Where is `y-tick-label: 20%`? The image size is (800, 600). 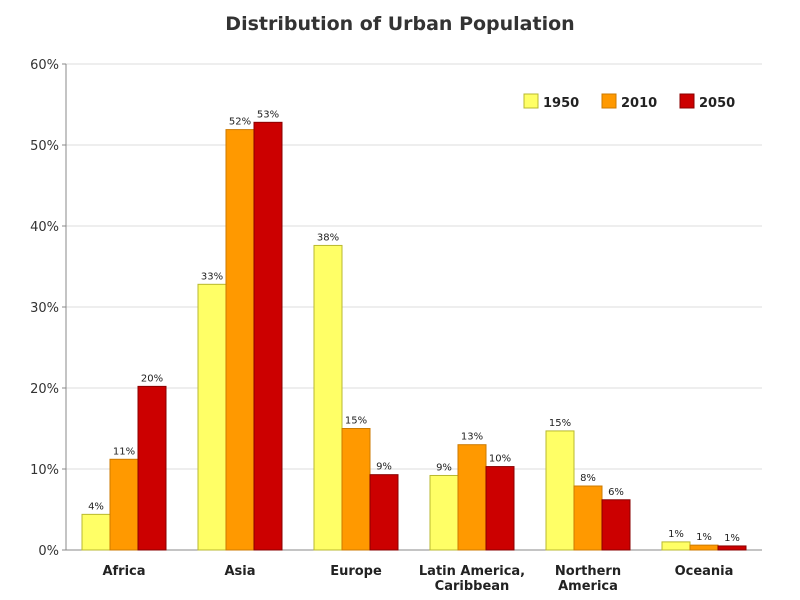 y-tick-label: 20% is located at coordinates (44, 389).